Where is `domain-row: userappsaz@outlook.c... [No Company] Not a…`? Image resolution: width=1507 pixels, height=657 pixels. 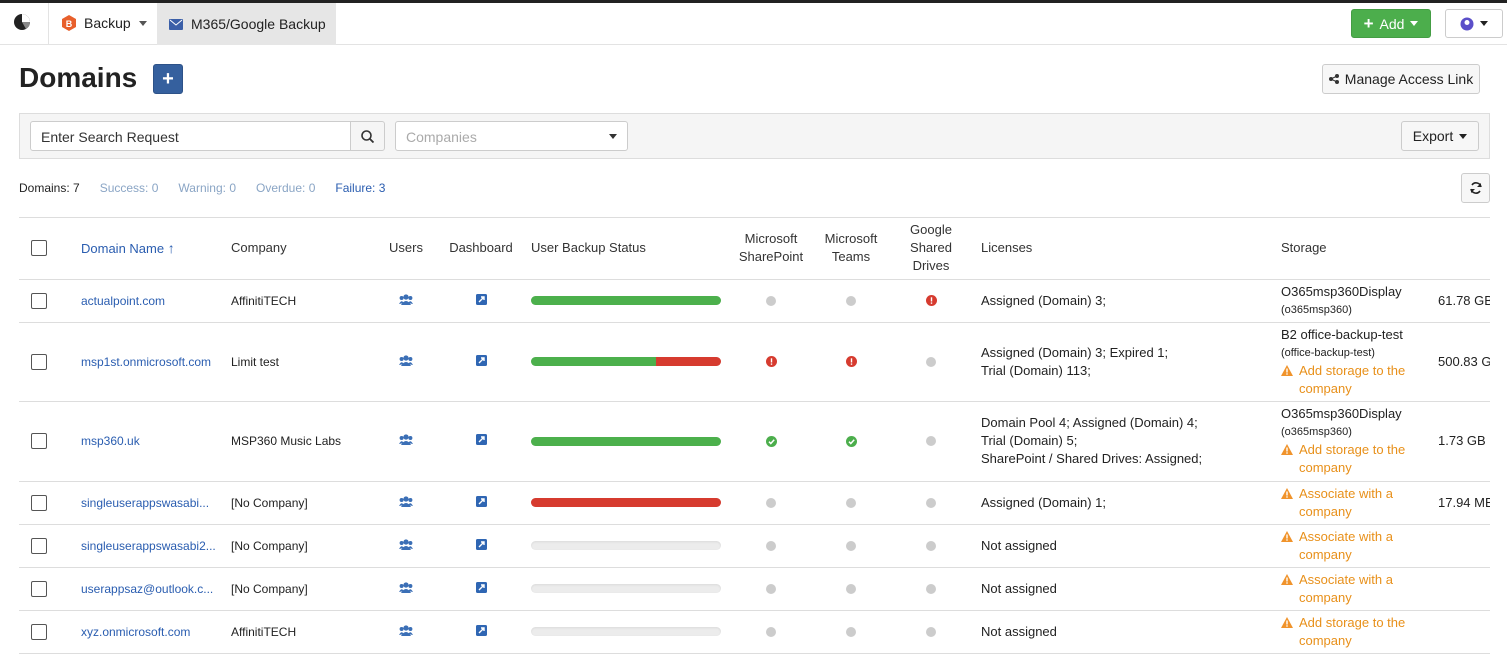 domain-row: userappsaz@outlook.c... [No Company] Not a… is located at coordinates (754, 589).